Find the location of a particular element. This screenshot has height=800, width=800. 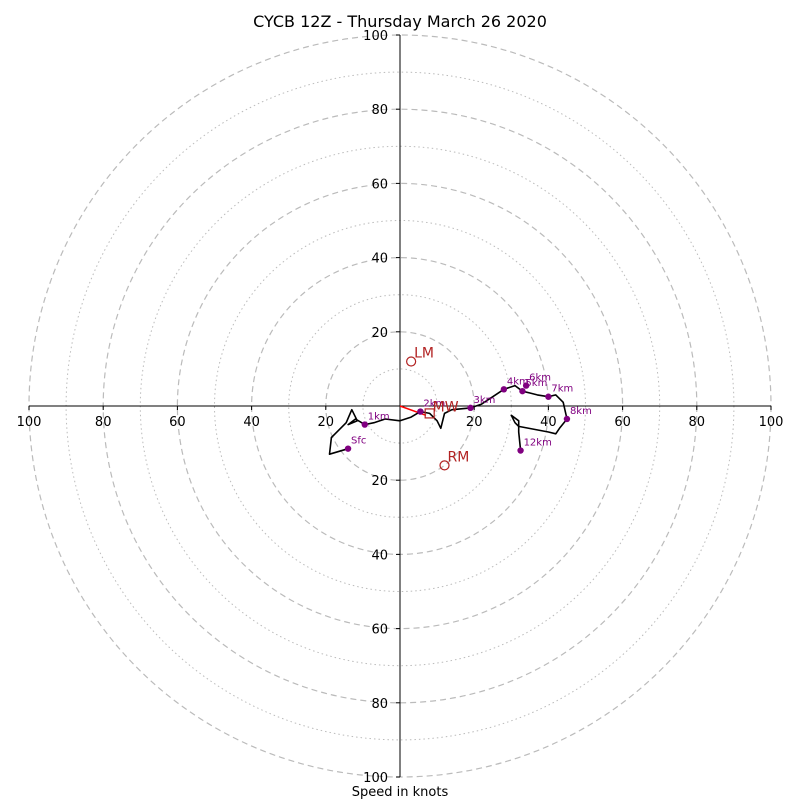

height-marker-label: 7km is located at coordinates (562, 389).